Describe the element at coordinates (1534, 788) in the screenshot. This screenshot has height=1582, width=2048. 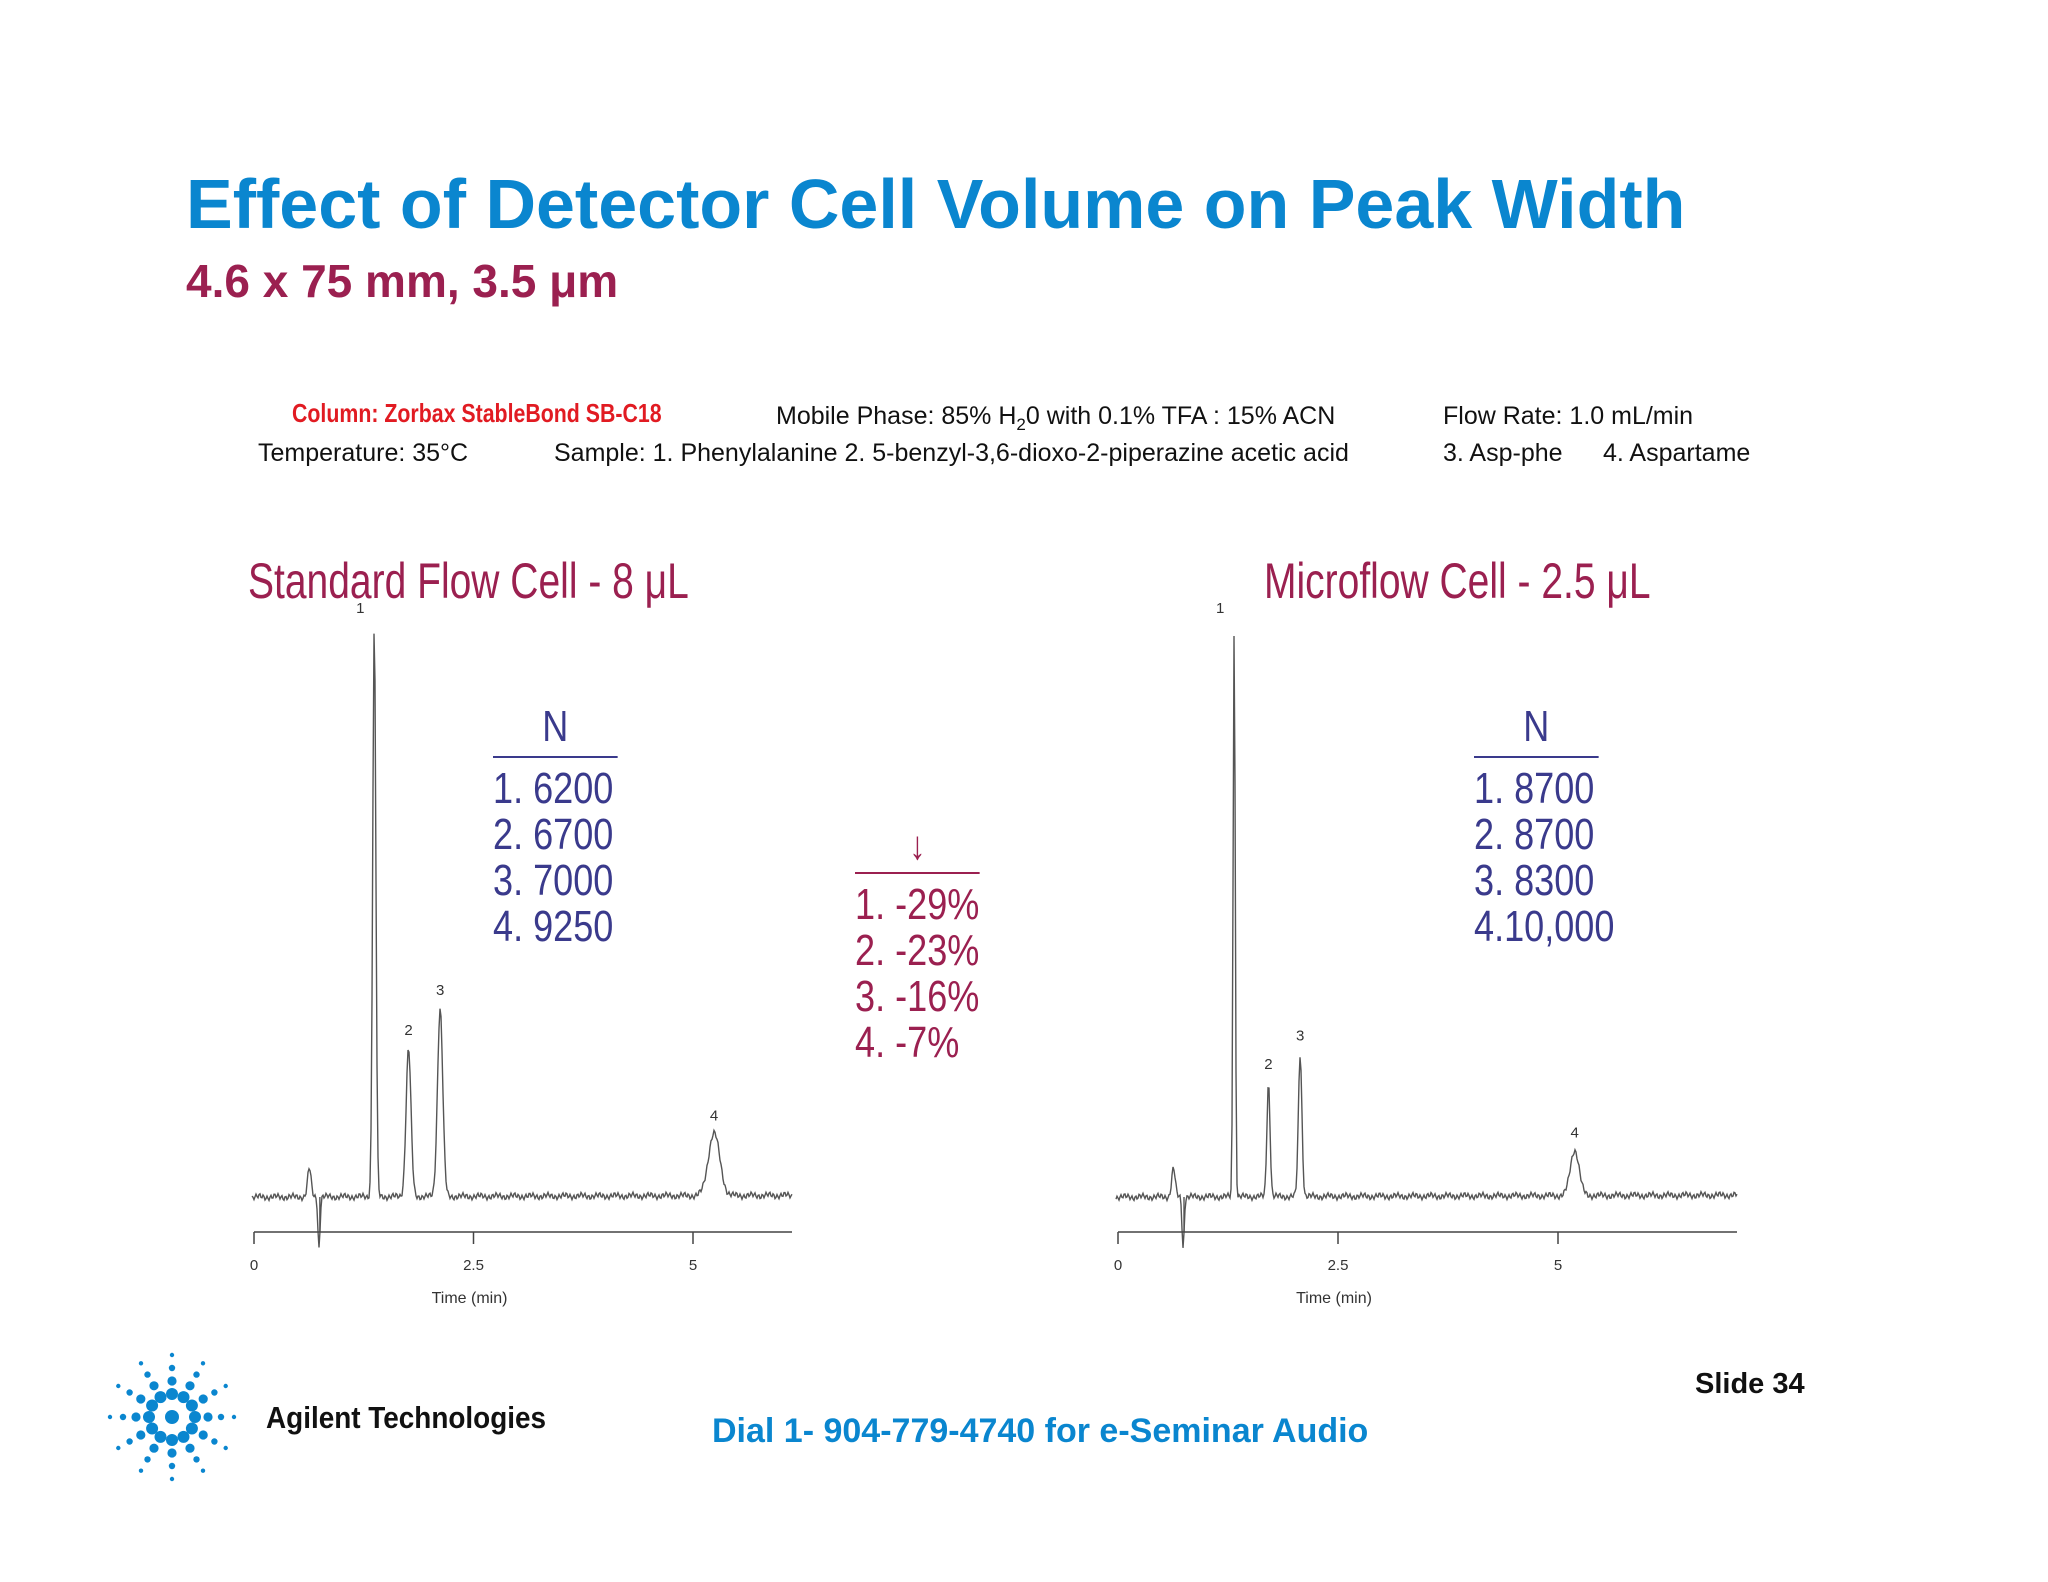
I see `micro-table-row: 1. 8700` at that location.